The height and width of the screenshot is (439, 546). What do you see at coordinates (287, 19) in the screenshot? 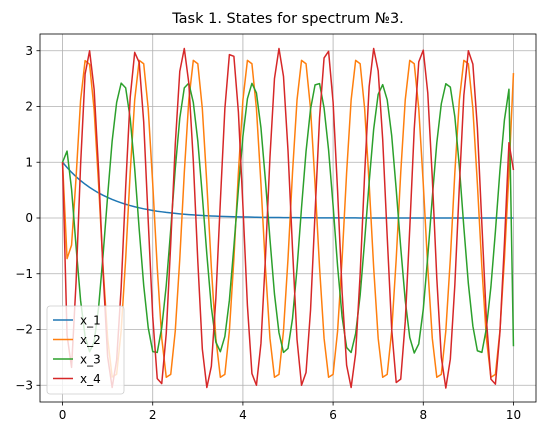
I see `chart-title: Task 1. States for spectrum №3.` at bounding box center [287, 19].